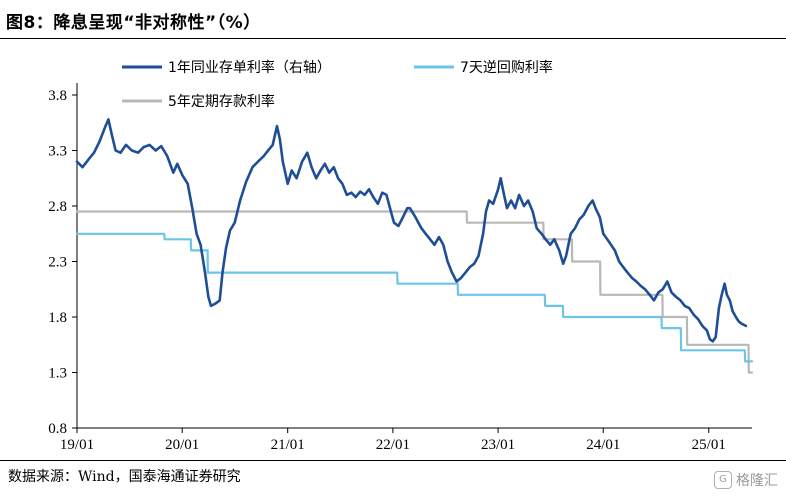 Image resolution: width=786 pixels, height=498 pixels. What do you see at coordinates (393, 445) in the screenshot?
I see `x-tick-label: 22/01` at bounding box center [393, 445].